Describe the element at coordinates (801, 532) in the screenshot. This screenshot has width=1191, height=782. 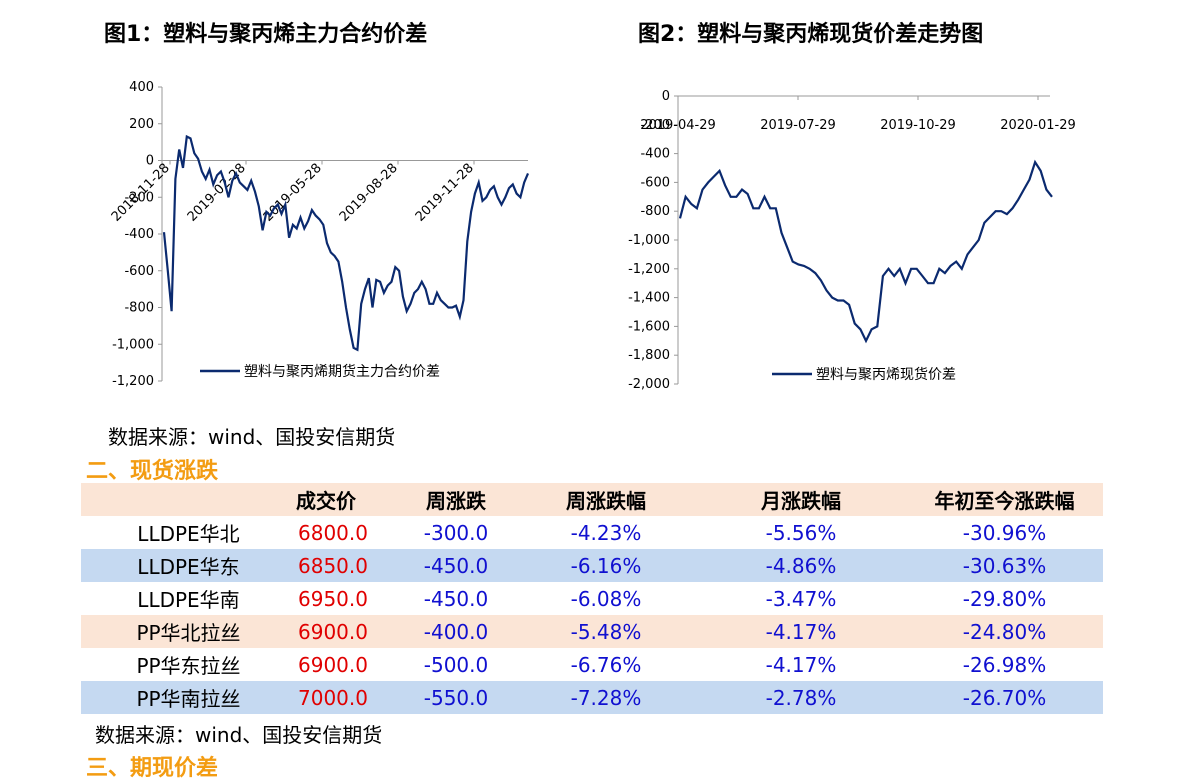
I see `row-month-pct: -5.56%` at that location.